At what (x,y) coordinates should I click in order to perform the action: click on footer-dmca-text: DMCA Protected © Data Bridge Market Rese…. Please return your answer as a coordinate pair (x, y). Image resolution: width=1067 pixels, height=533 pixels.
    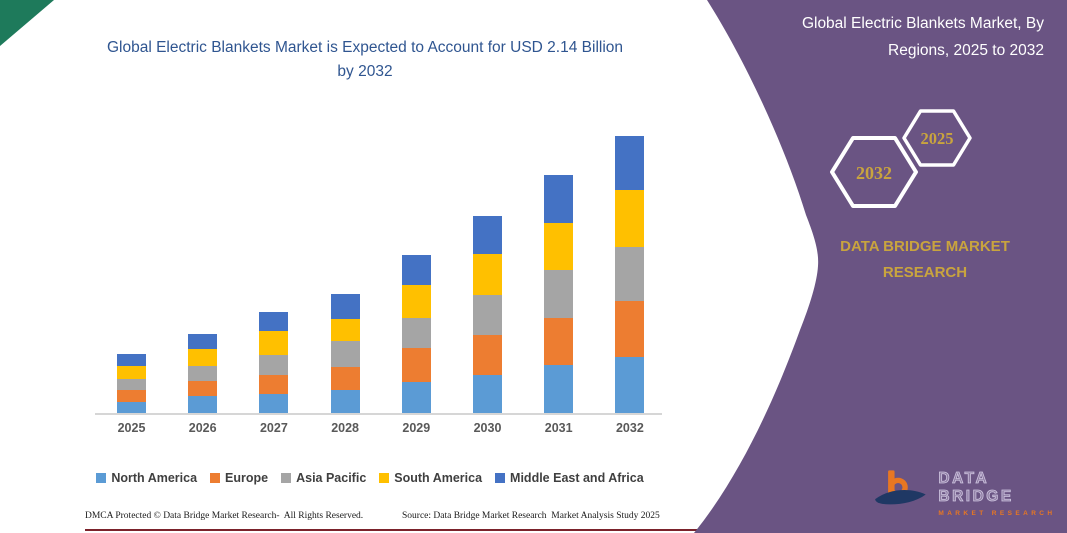
    Looking at the image, I should click on (224, 516).